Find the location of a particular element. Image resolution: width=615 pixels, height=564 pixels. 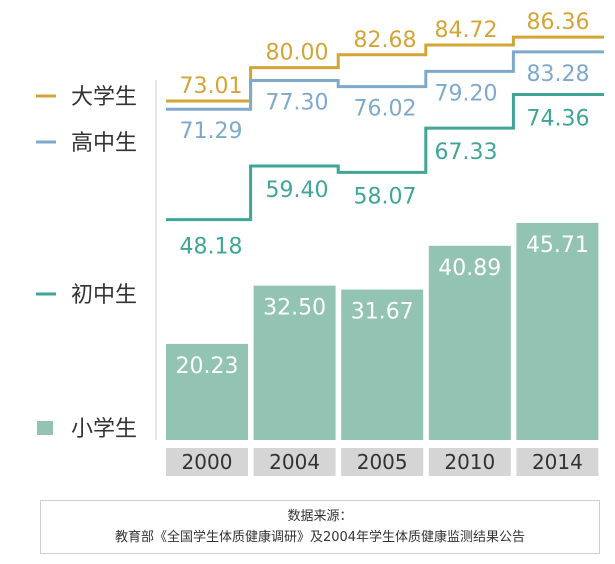

line-value-label: 77.30 is located at coordinates (297, 102).